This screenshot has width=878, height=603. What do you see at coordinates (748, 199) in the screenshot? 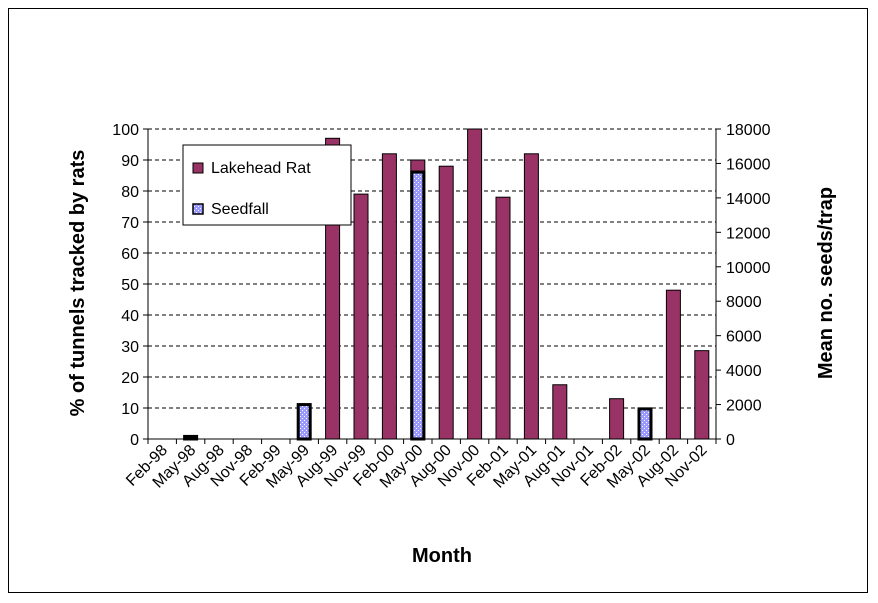
I see `right-tick-label: 14000` at bounding box center [748, 199].